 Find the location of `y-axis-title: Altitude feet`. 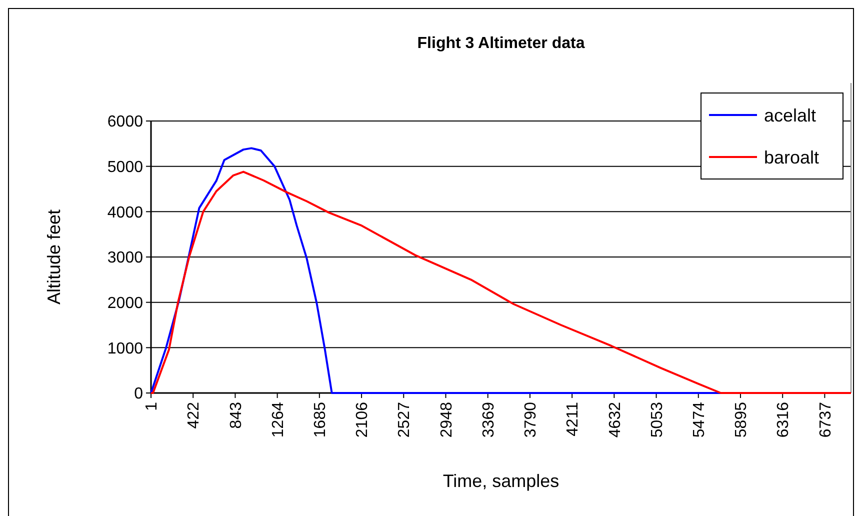

y-axis-title: Altitude feet is located at coordinates (54, 257).